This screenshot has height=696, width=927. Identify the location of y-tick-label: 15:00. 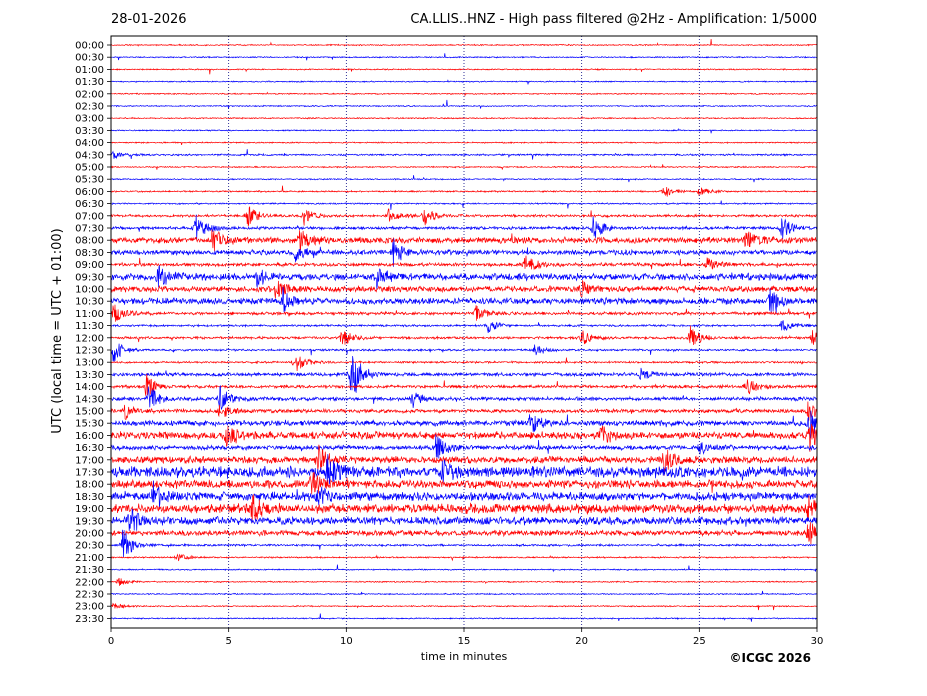
(89, 412).